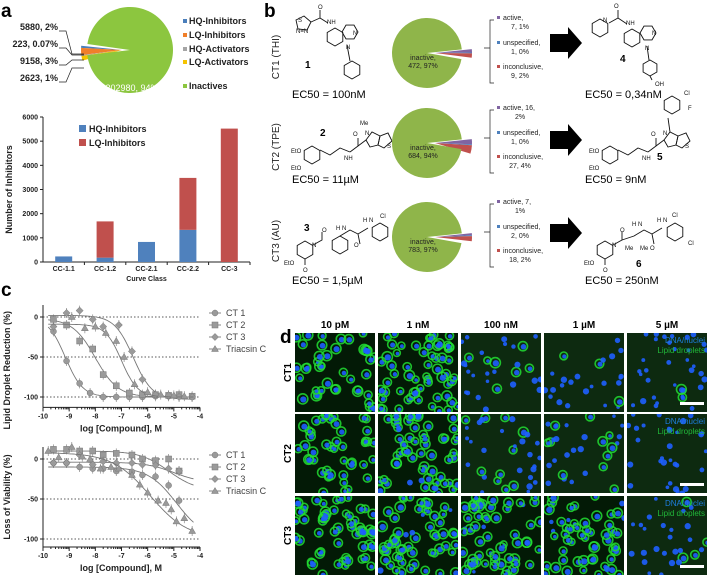 This screenshot has height=576, width=707. I want to click on column-header: 10 pM, so click(335, 325).